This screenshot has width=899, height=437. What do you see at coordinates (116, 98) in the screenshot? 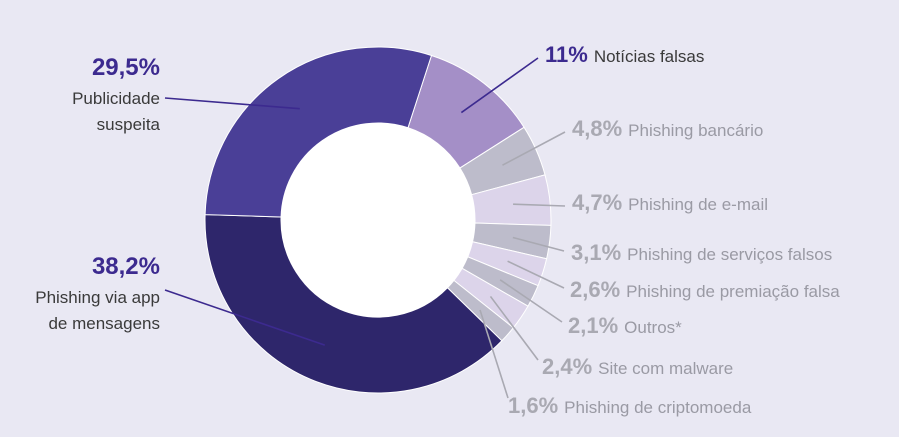
I see `slice-label: Publicidade` at bounding box center [116, 98].